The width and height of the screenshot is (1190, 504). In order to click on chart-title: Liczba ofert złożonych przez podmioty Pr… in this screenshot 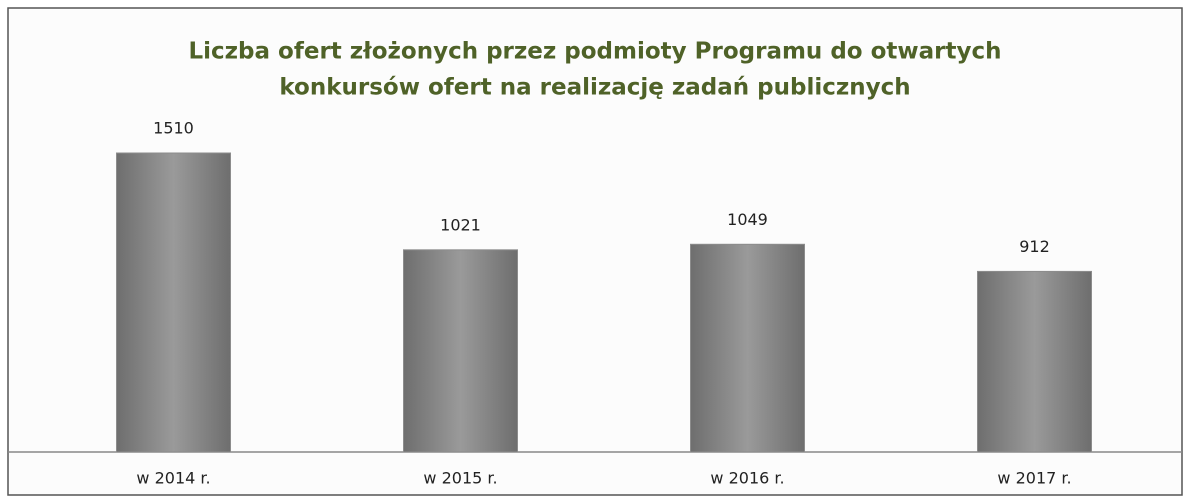, I will do `click(594, 52)`.